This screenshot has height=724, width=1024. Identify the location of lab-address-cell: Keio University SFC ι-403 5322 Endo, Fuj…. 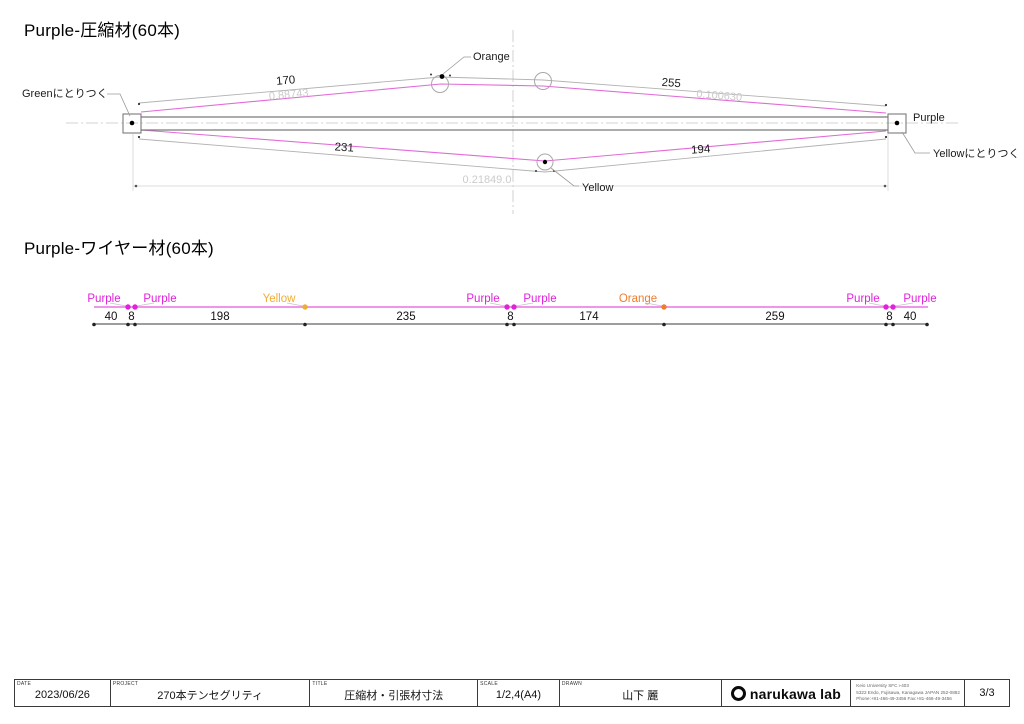
(908, 693).